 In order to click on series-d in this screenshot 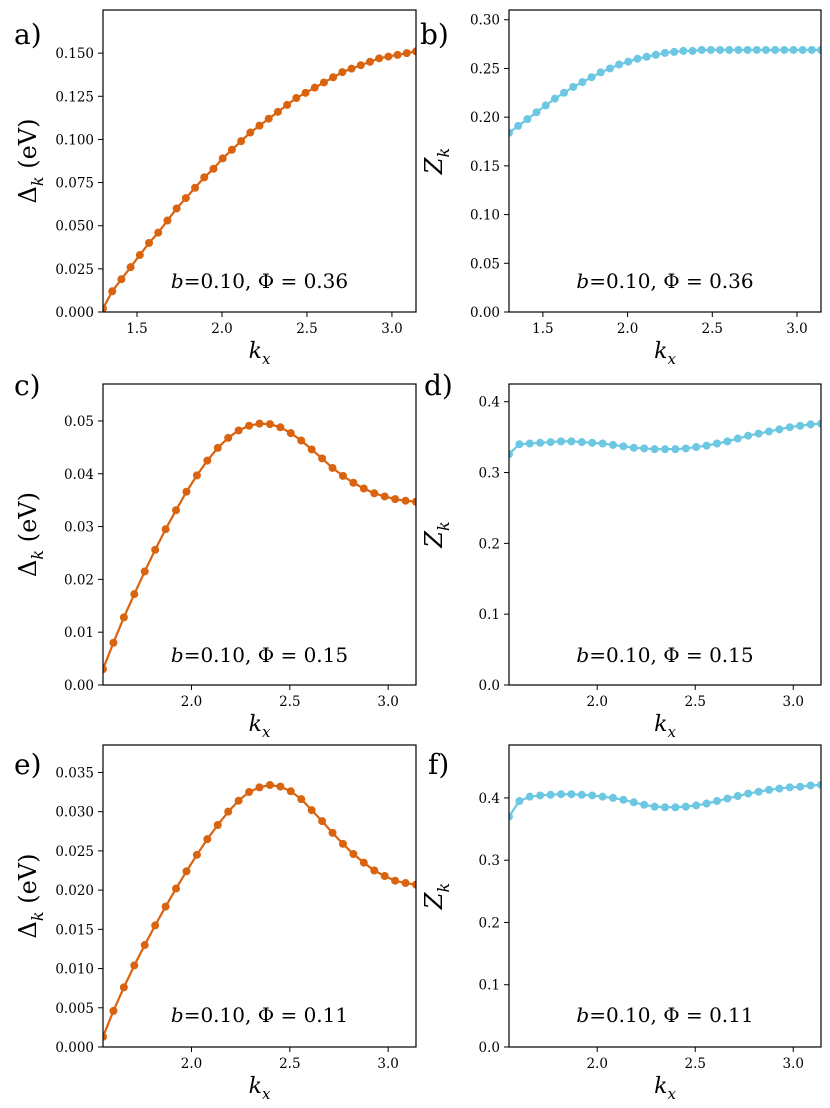, I will do `click(665, 439)`.